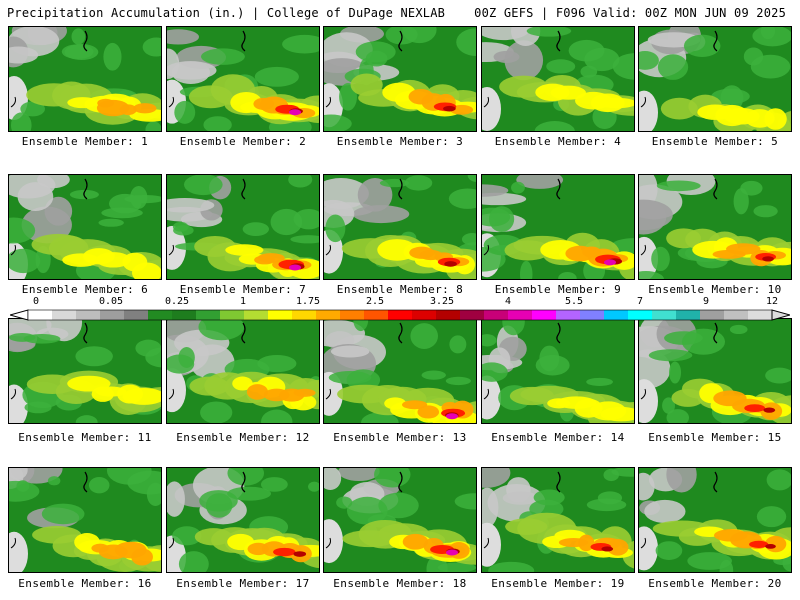 This screenshot has height=600, width=800. I want to click on ensemble-member-label: Ensemble Member: 20, so click(715, 583).